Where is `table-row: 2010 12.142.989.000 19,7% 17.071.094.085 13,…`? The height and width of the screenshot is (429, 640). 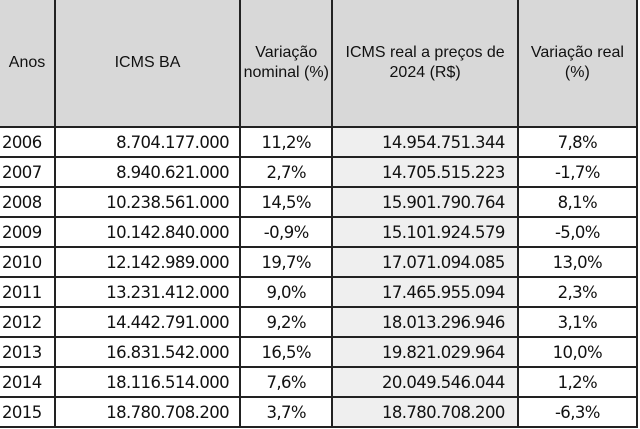 table-row: 2010 12.142.989.000 19,7% 17.071.094.085 13,… is located at coordinates (319, 262).